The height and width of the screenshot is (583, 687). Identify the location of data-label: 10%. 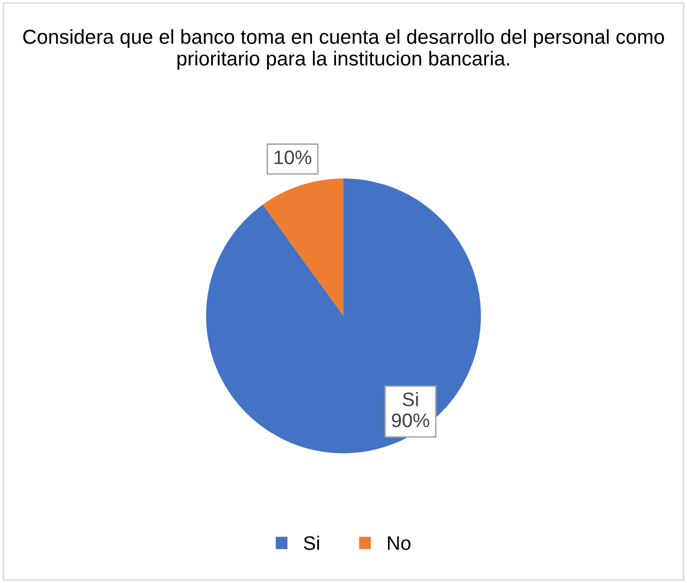
(293, 157).